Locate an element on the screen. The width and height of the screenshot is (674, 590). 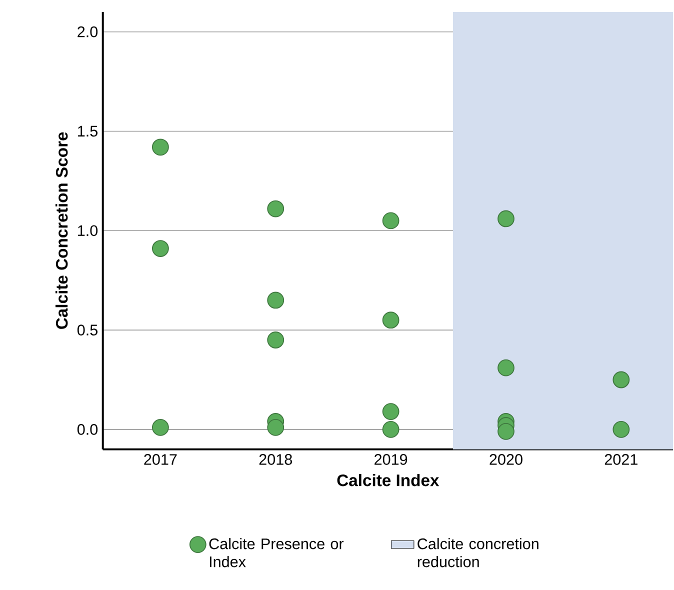
x-tick-label: 2020 is located at coordinates (506, 459).